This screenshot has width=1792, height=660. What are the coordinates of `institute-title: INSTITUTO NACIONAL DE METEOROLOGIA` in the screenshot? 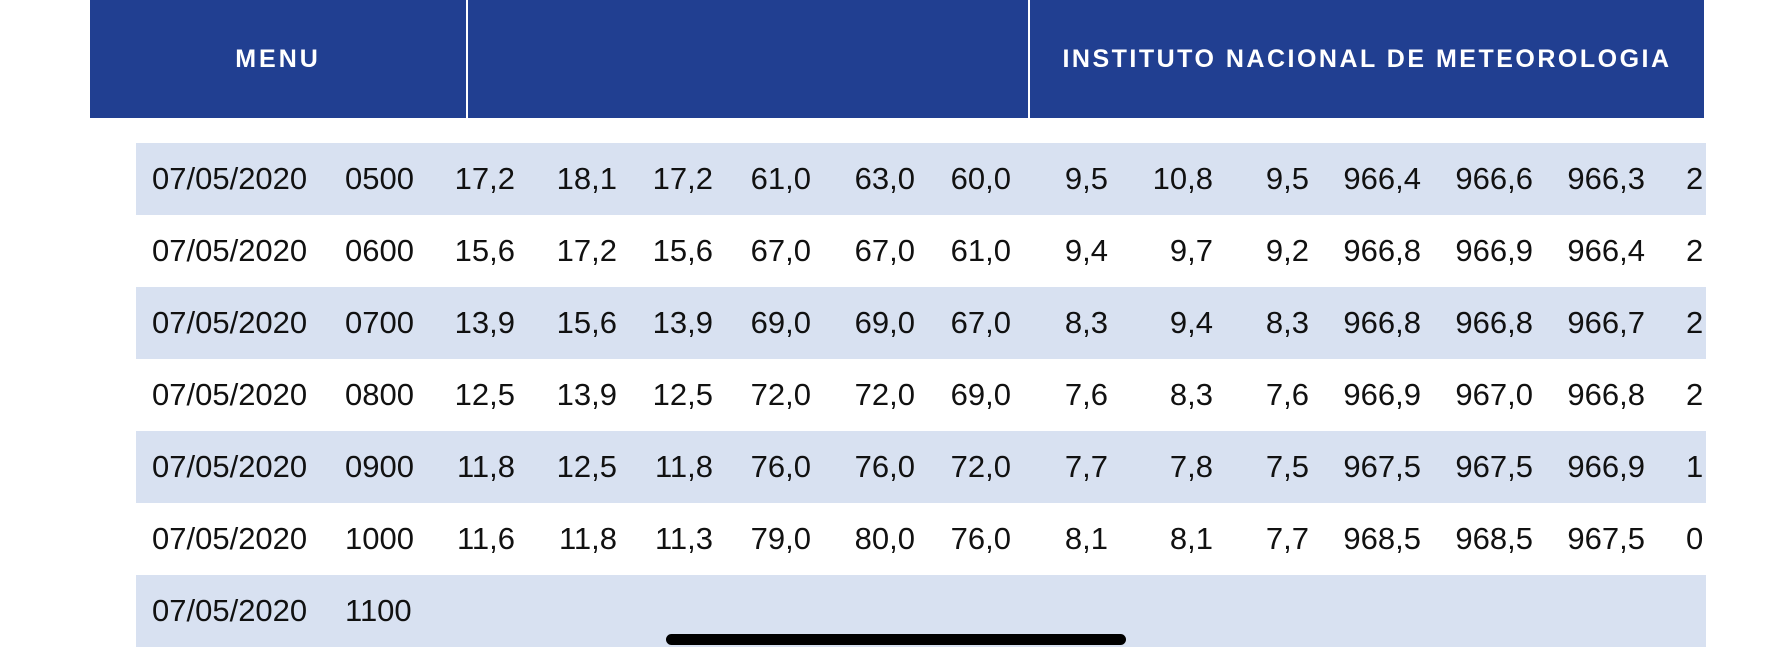 It's located at (1367, 58).